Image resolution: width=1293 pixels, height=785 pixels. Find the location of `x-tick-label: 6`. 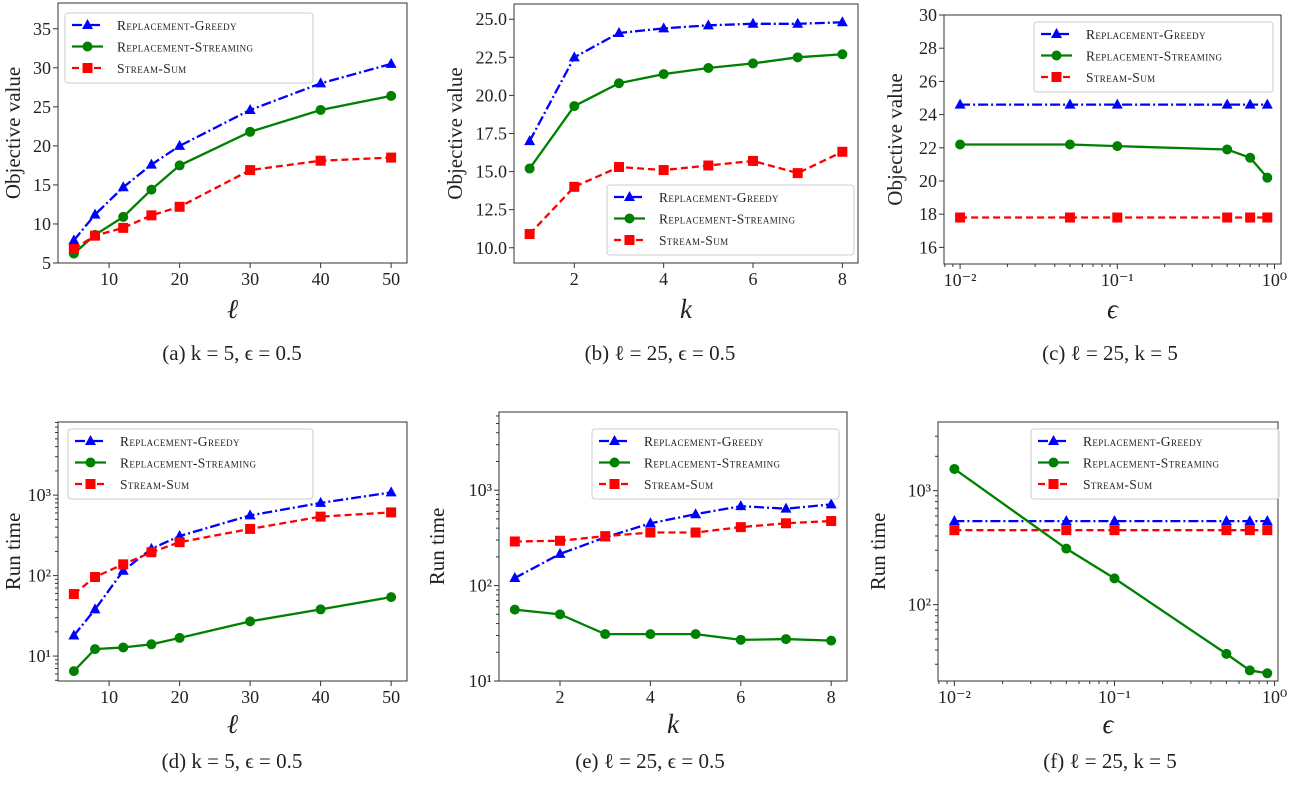

x-tick-label: 6 is located at coordinates (753, 279).